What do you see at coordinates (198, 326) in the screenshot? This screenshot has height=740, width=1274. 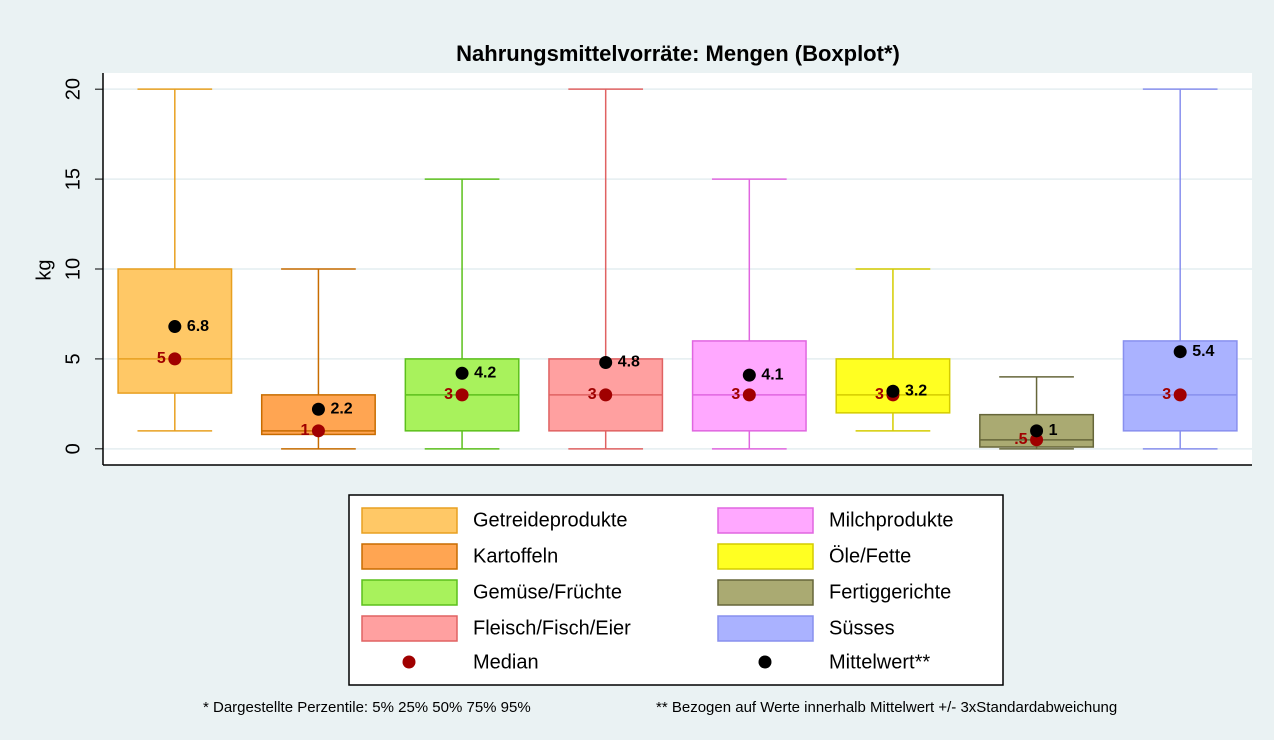 I see `mean-label: 6.8` at bounding box center [198, 326].